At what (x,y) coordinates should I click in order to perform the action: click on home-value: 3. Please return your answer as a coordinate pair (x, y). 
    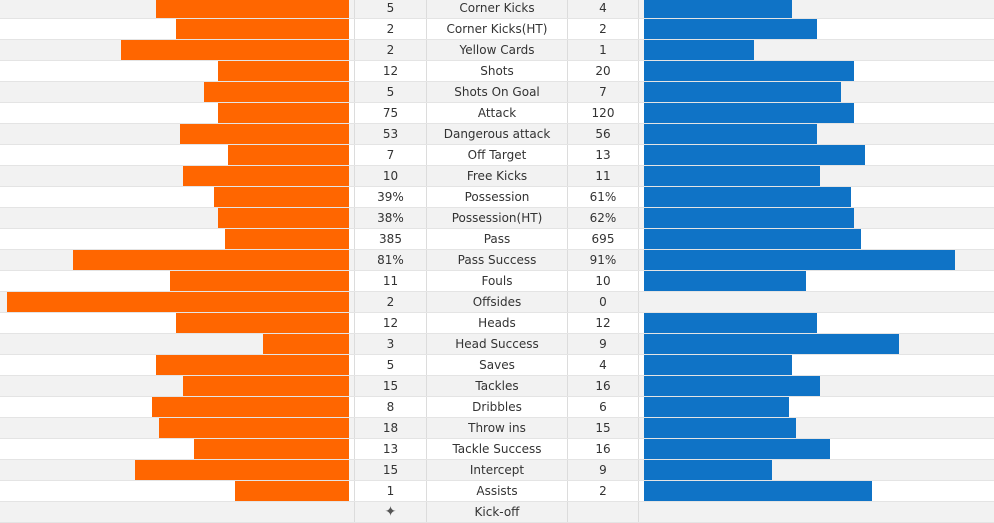
    Looking at the image, I should click on (391, 344).